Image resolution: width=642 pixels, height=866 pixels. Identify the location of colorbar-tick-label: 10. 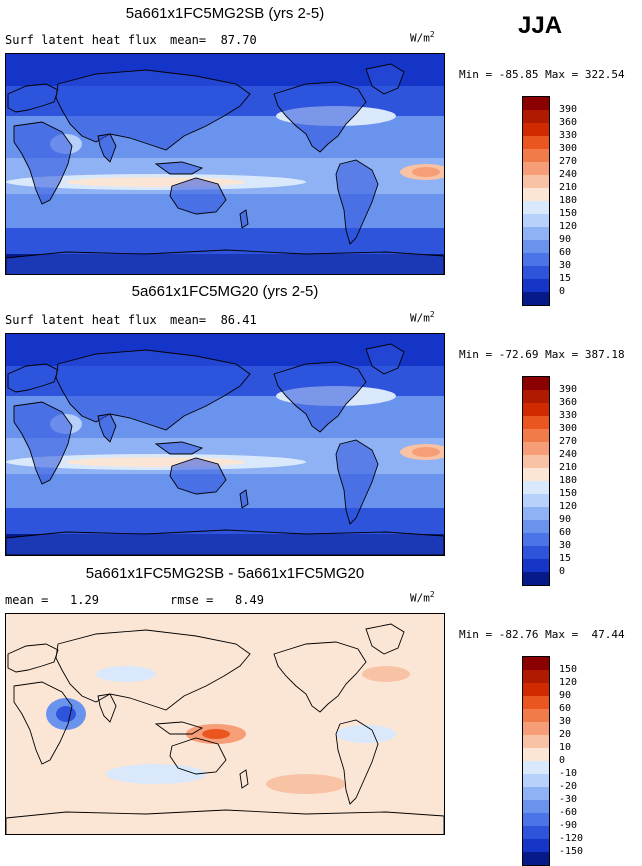
(565, 747).